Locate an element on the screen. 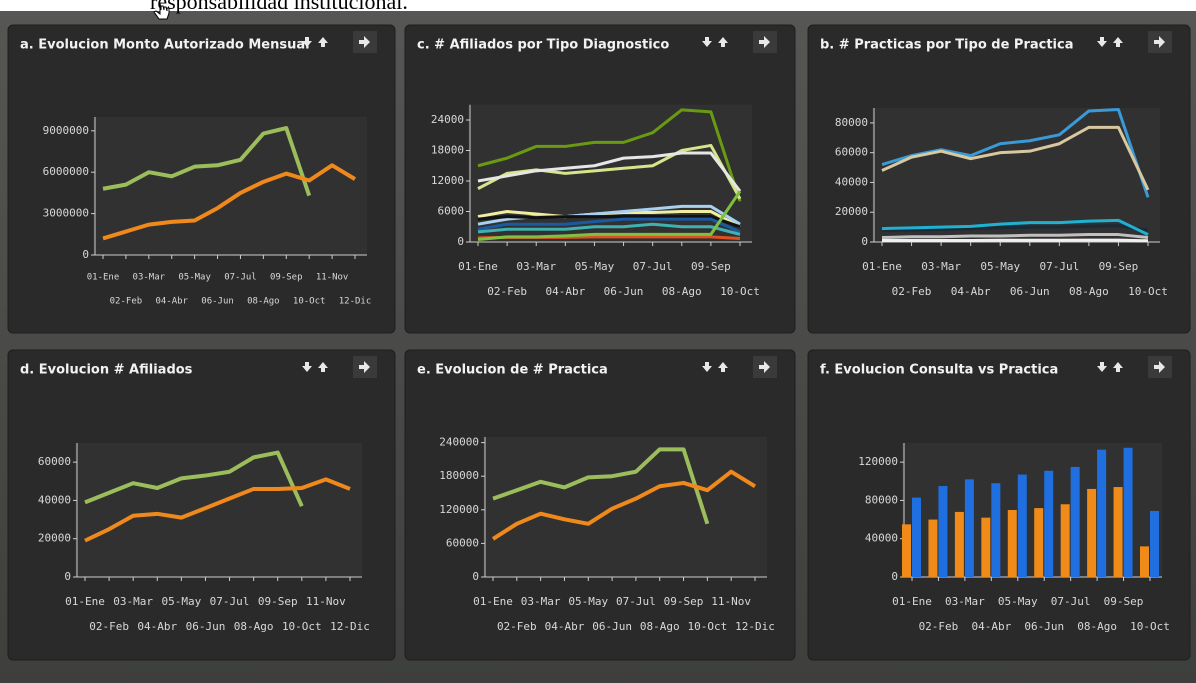 The height and width of the screenshot is (683, 1196). chart-title: a. Evolucion Monto Autorizado Mensual is located at coordinates (165, 45).